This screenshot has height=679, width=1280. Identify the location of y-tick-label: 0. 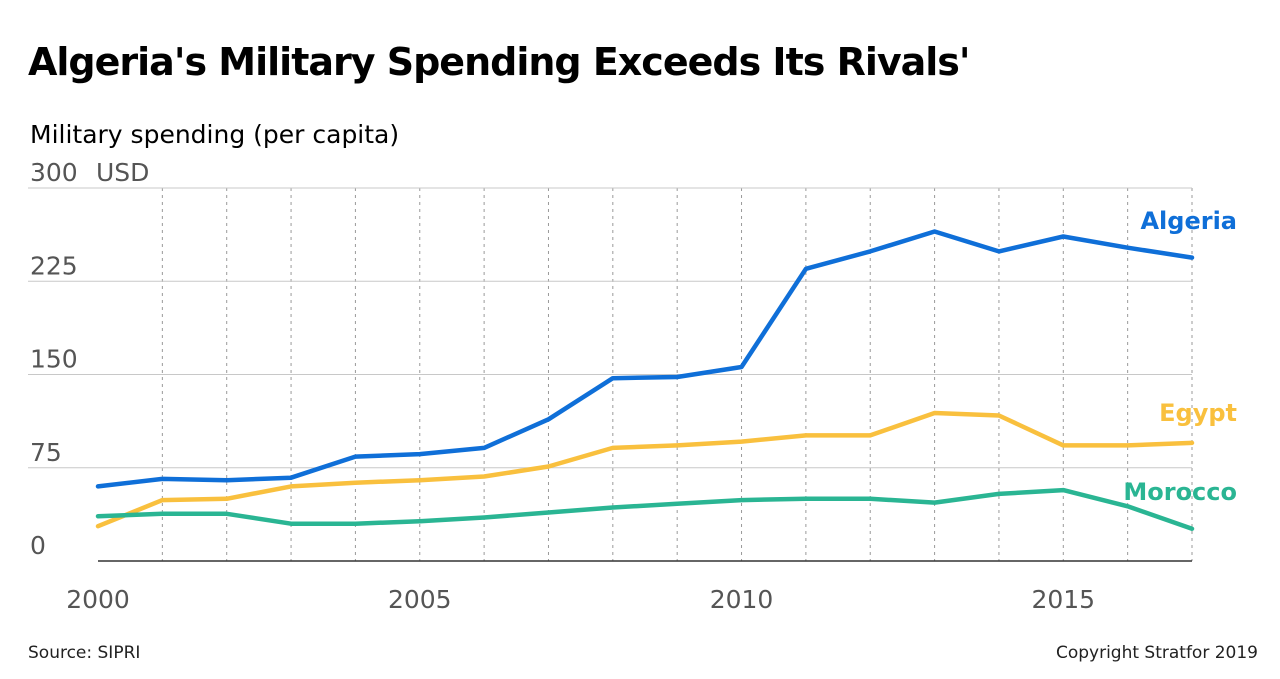
(38, 545).